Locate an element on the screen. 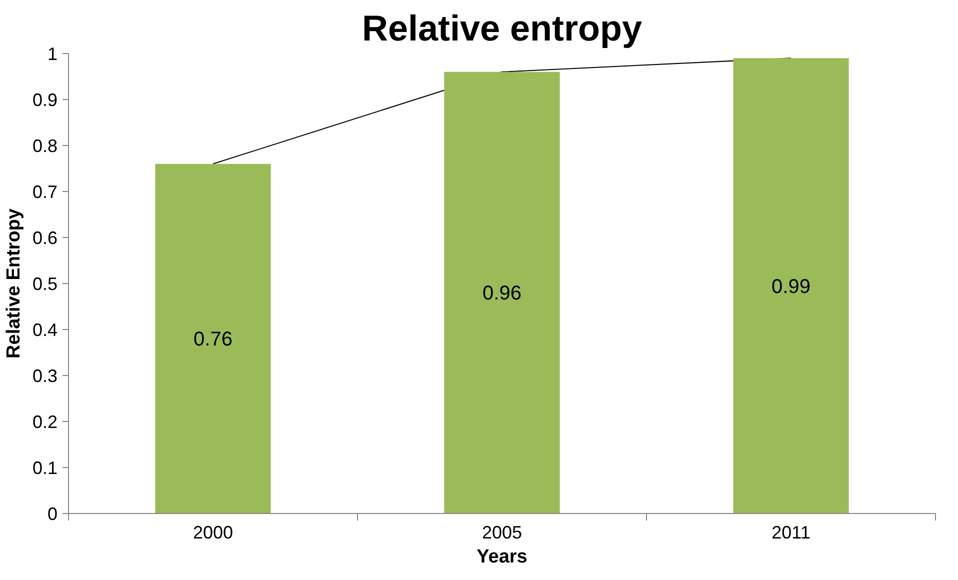 The width and height of the screenshot is (958, 580). x-tick-label: 2000 is located at coordinates (213, 532).